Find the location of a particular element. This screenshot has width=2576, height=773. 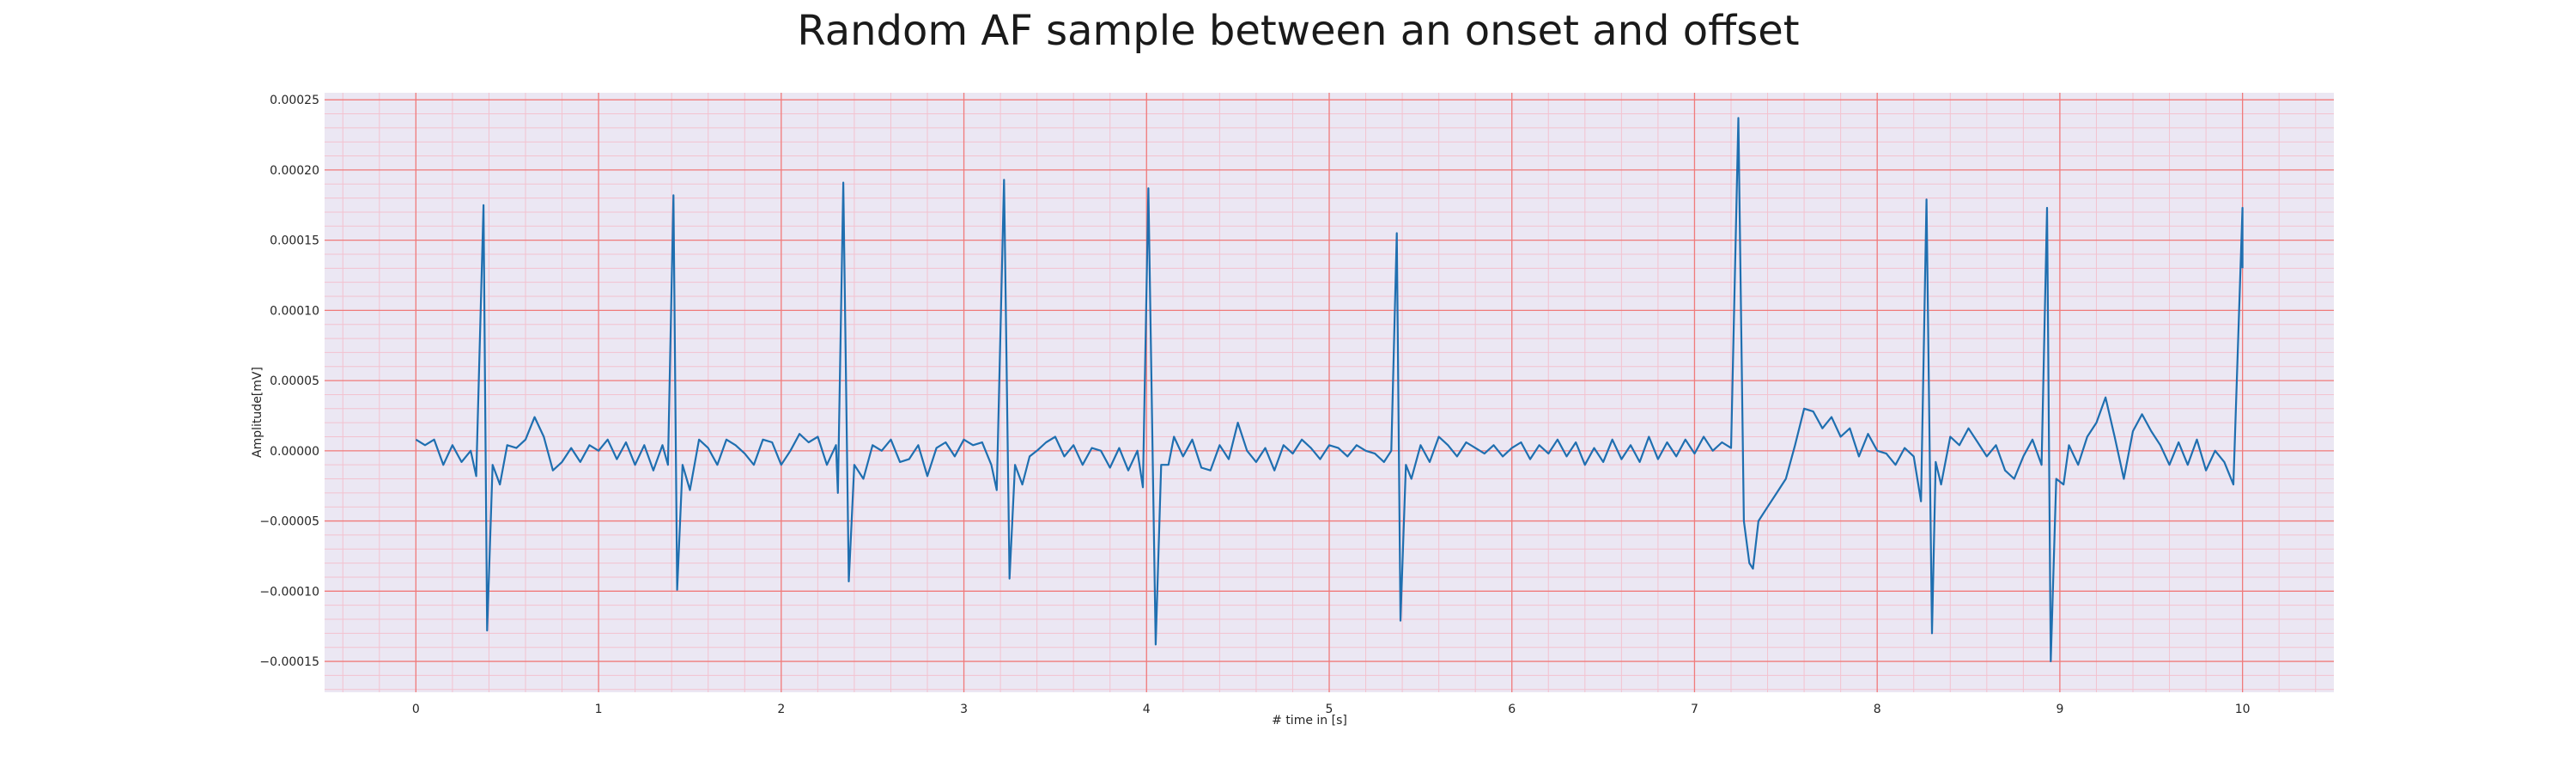

x-tick-label: 2 is located at coordinates (781, 709).